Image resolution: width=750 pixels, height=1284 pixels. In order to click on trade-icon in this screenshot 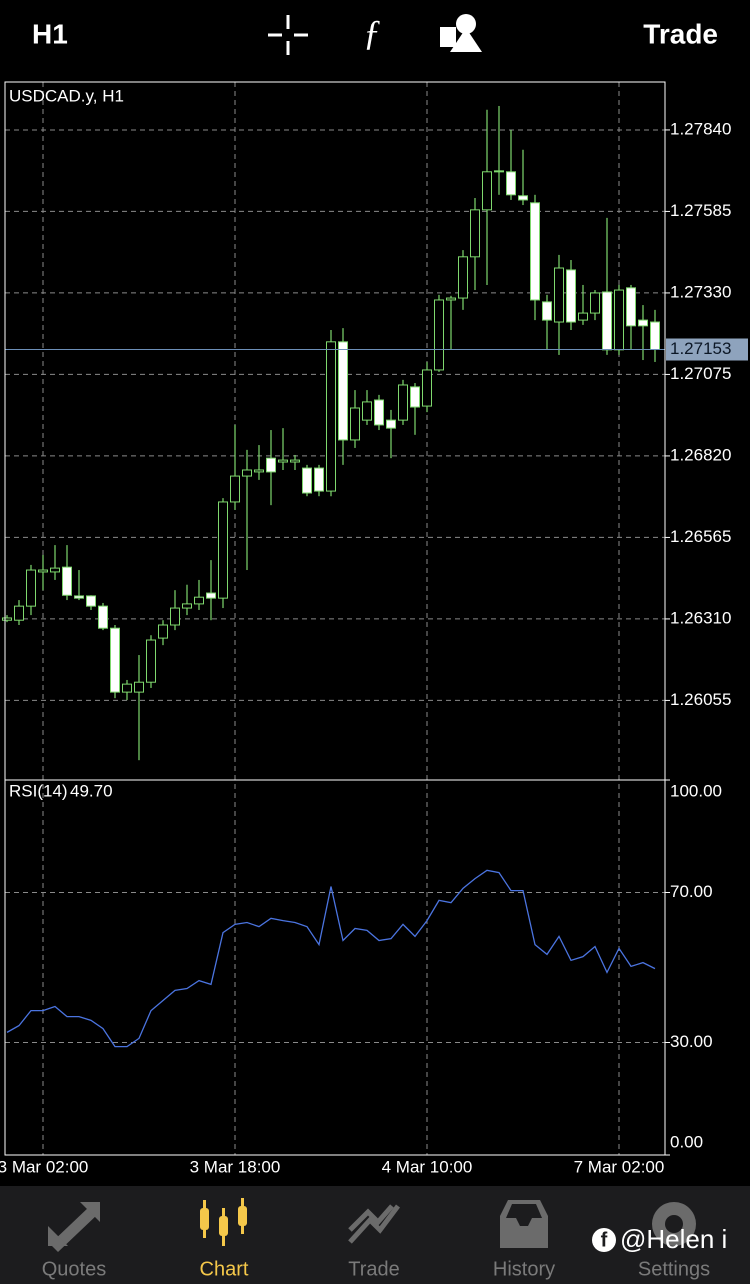, I will do `click(374, 1224)`.